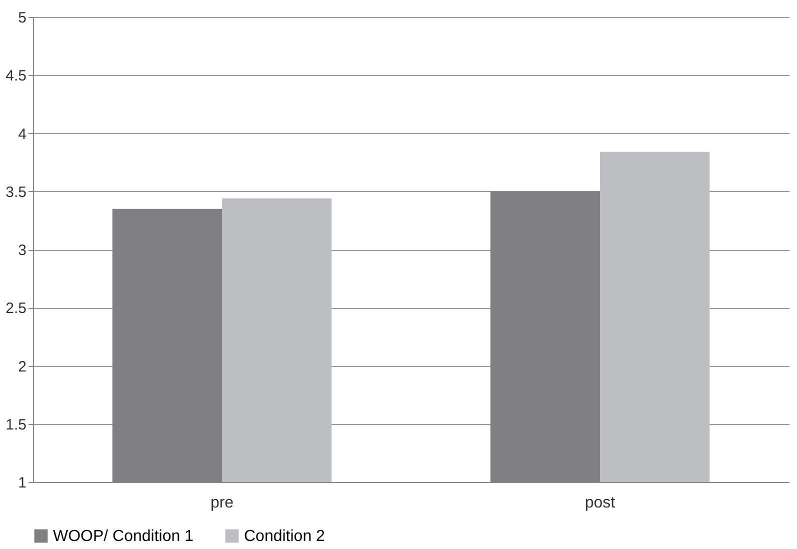  Describe the element at coordinates (16, 425) in the screenshot. I see `y-tick-label: 1.5` at that location.